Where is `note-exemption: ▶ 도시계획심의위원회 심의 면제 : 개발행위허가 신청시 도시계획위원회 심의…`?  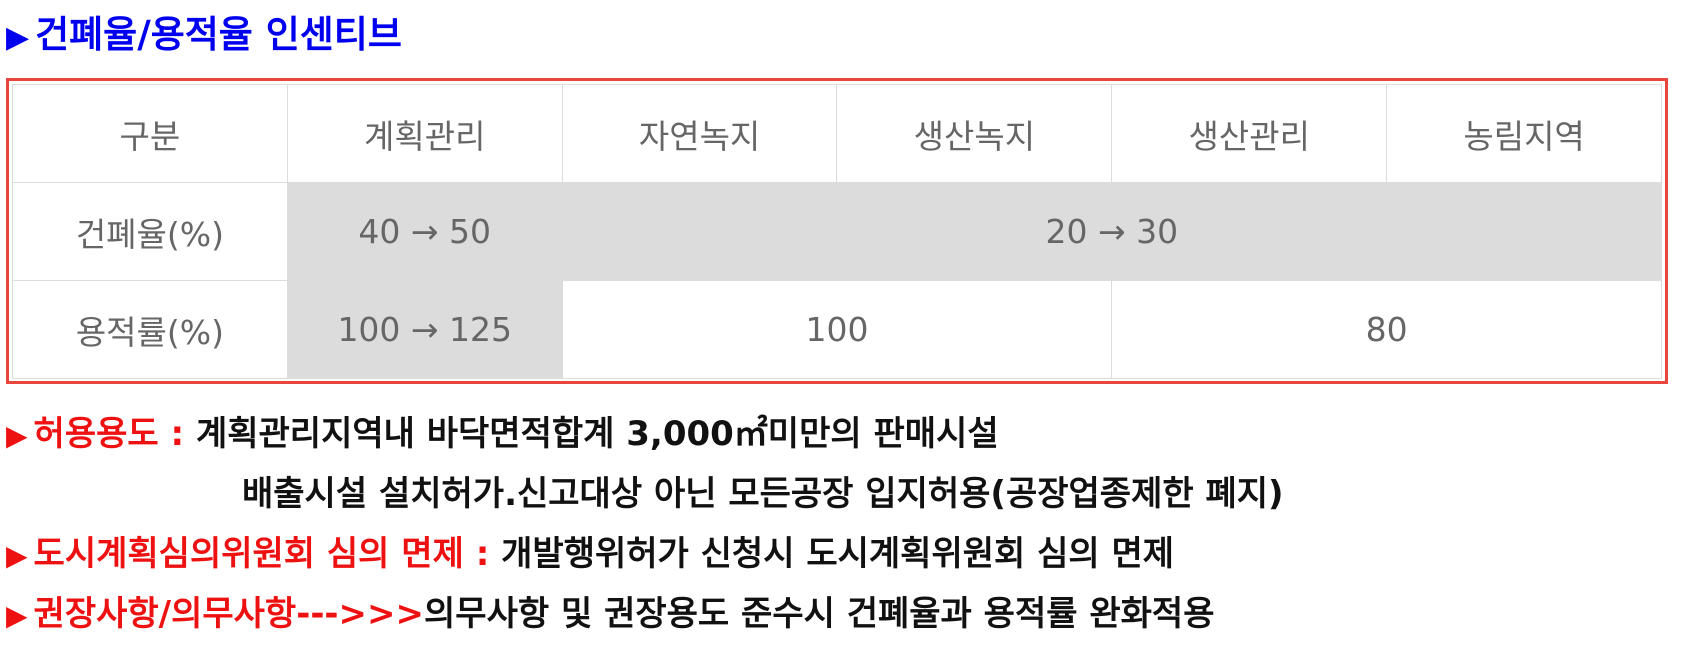
note-exemption: ▶ 도시계획심의위원회 심의 면제 : 개발행위허가 신청시 도시계획위원회 심의… is located at coordinates (841, 554).